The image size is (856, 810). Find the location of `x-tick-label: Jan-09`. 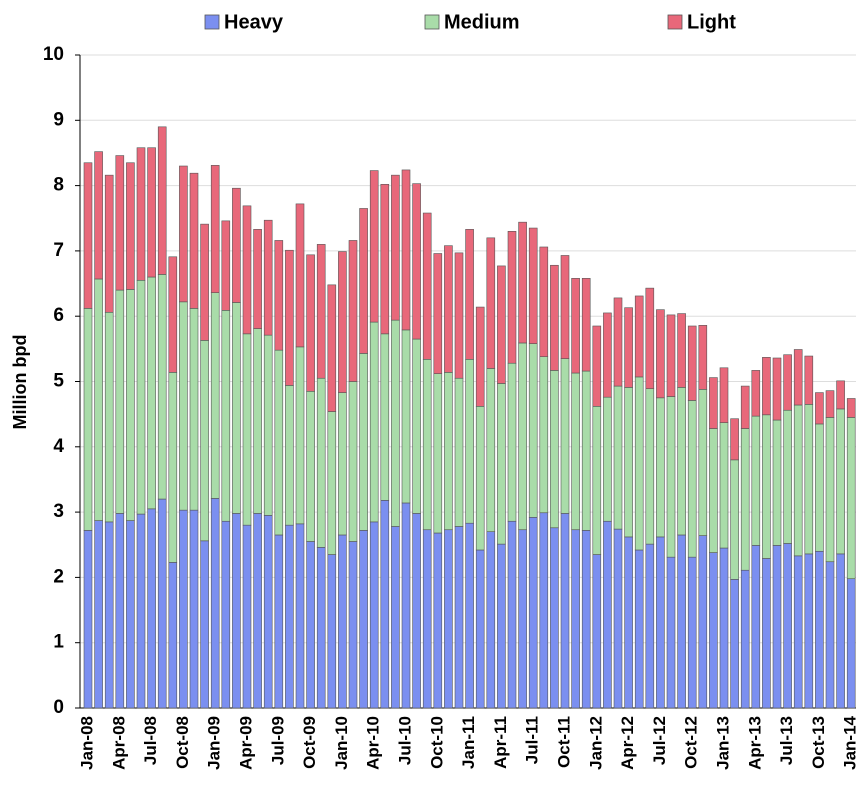

x-tick-label: Jan-09 is located at coordinates (214, 743).